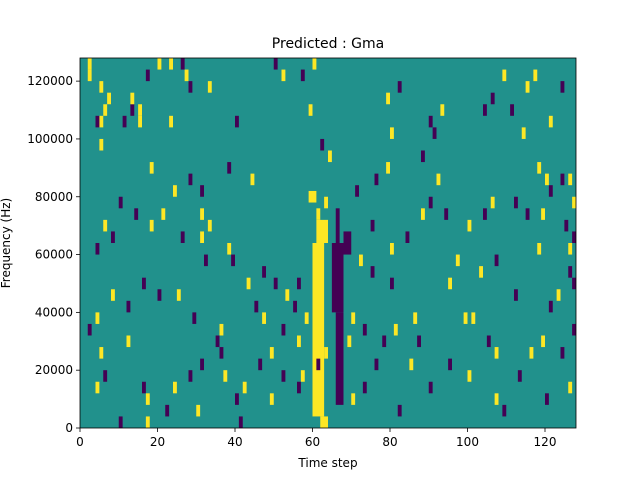 This screenshot has height=480, width=640. What do you see at coordinates (545, 442) in the screenshot?
I see `x-tick-label: 120` at bounding box center [545, 442].